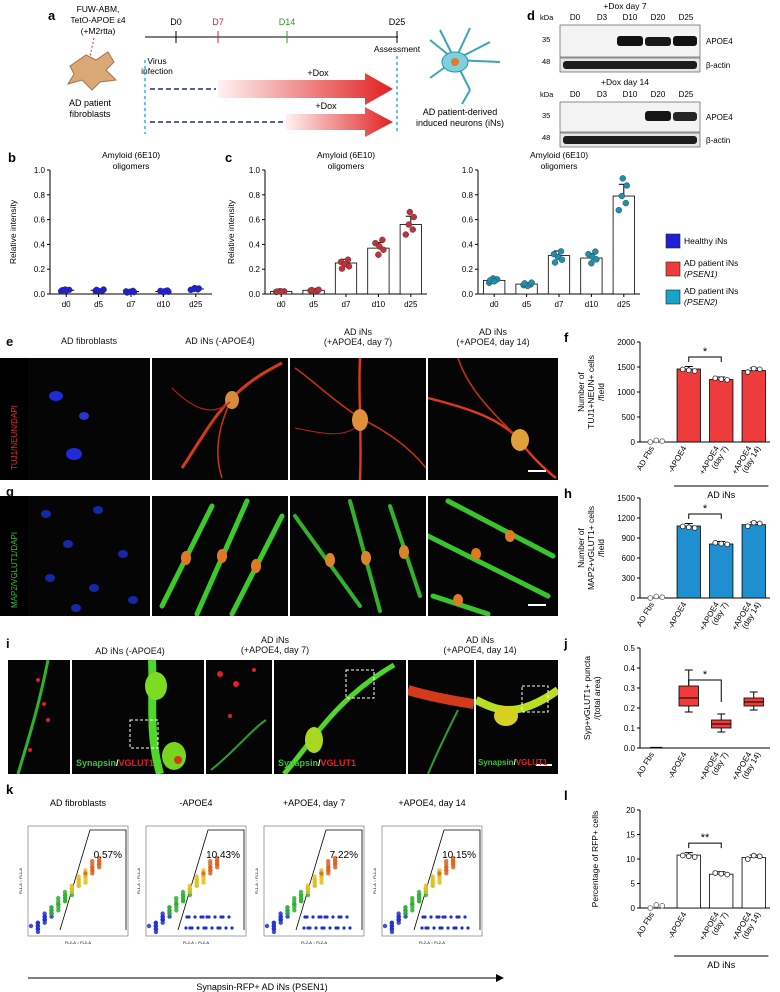 The height and width of the screenshot is (992, 780). I want to click on y-tick-label: 1000, so click(626, 392).